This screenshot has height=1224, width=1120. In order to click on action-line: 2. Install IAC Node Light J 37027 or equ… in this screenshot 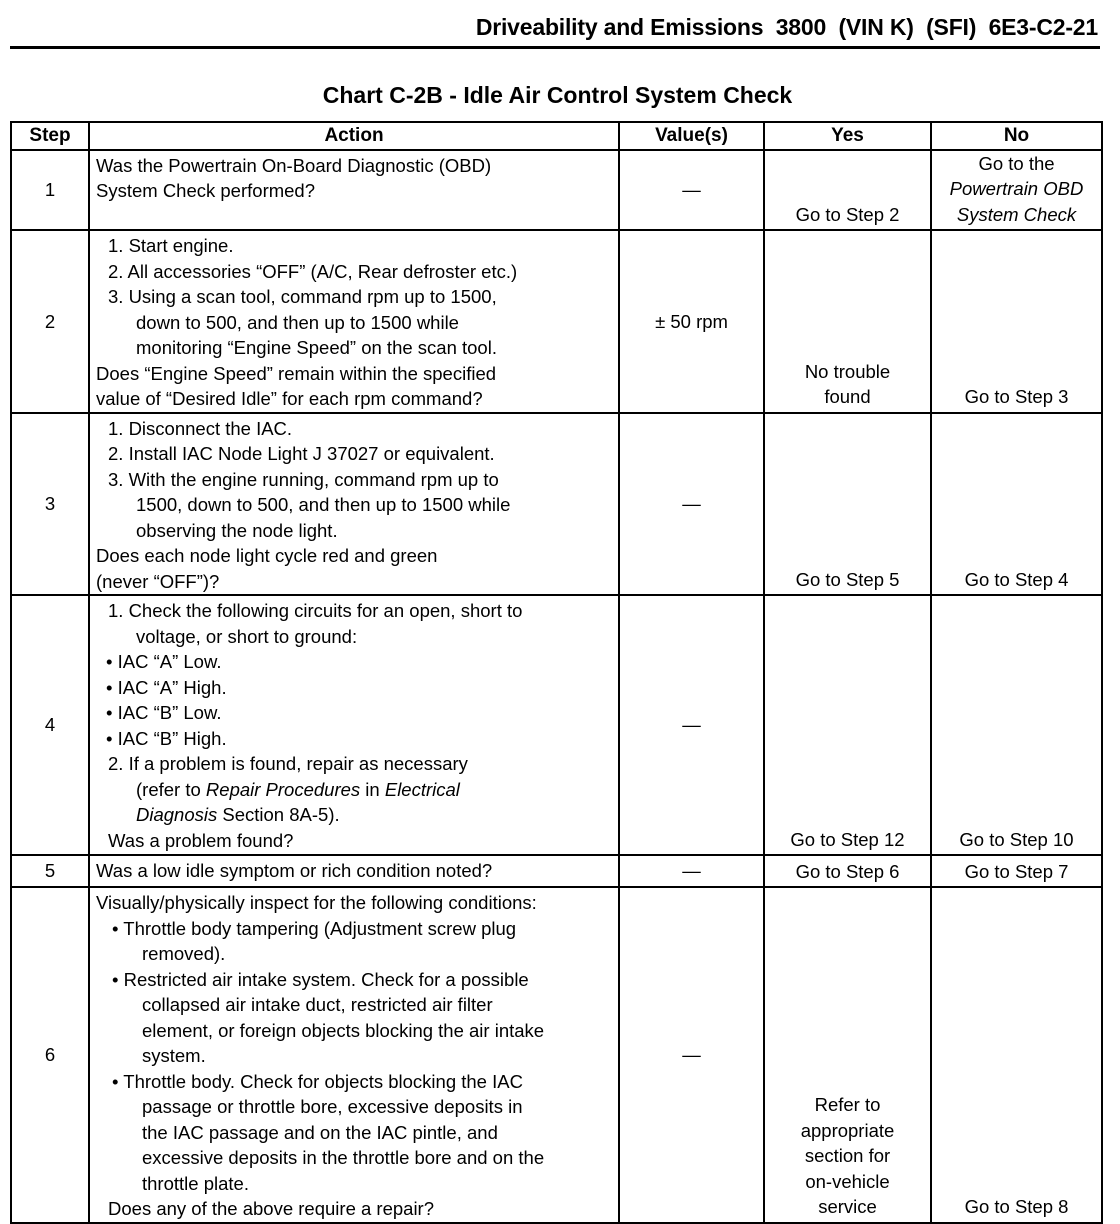, I will do `click(354, 454)`.